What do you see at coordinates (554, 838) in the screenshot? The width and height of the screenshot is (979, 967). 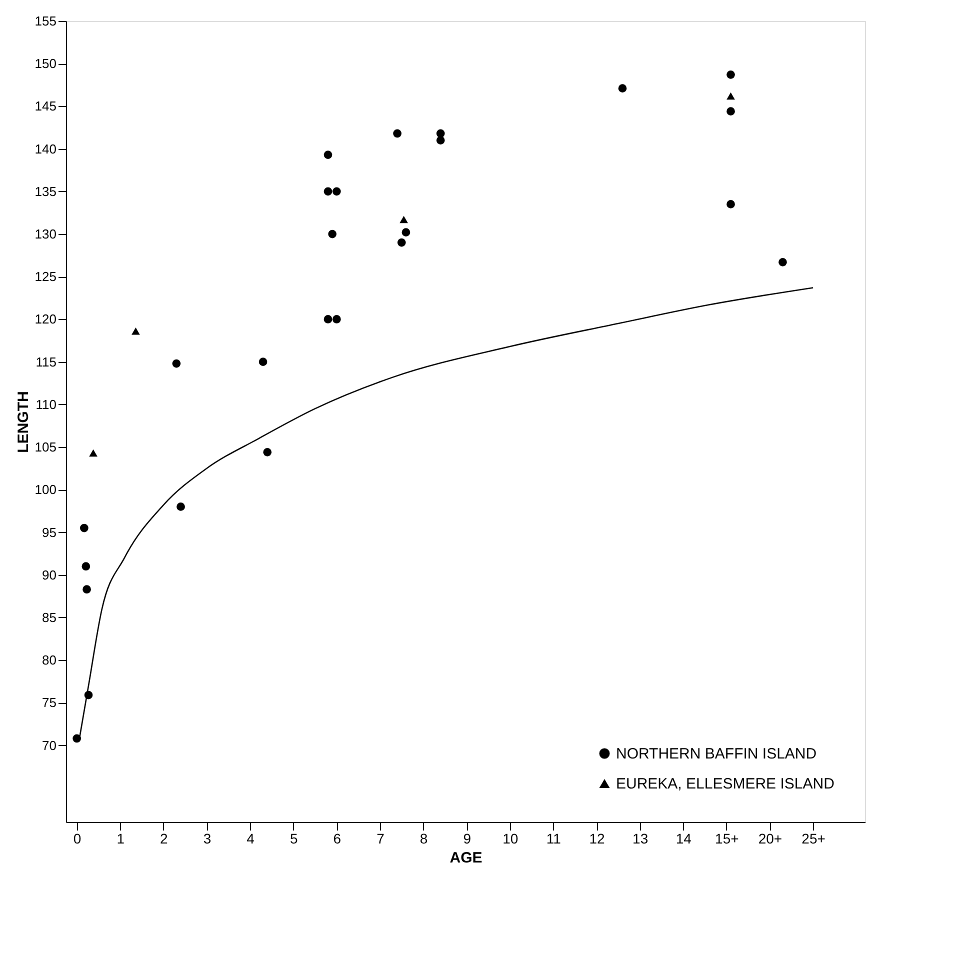 I see `x-tick-label: 11` at bounding box center [554, 838].